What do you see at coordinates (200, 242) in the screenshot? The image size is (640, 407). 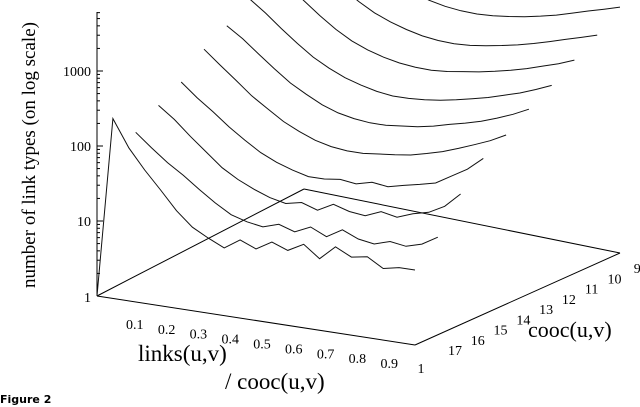 I see `floor-diagonal` at bounding box center [200, 242].